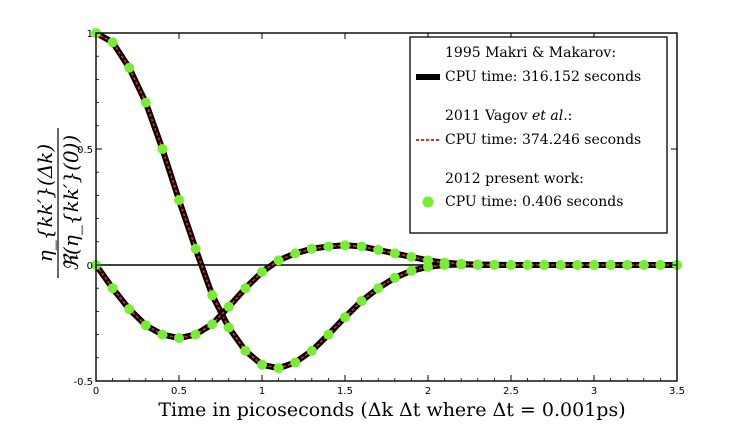  I want to click on x-tick-label: 3, so click(594, 391).